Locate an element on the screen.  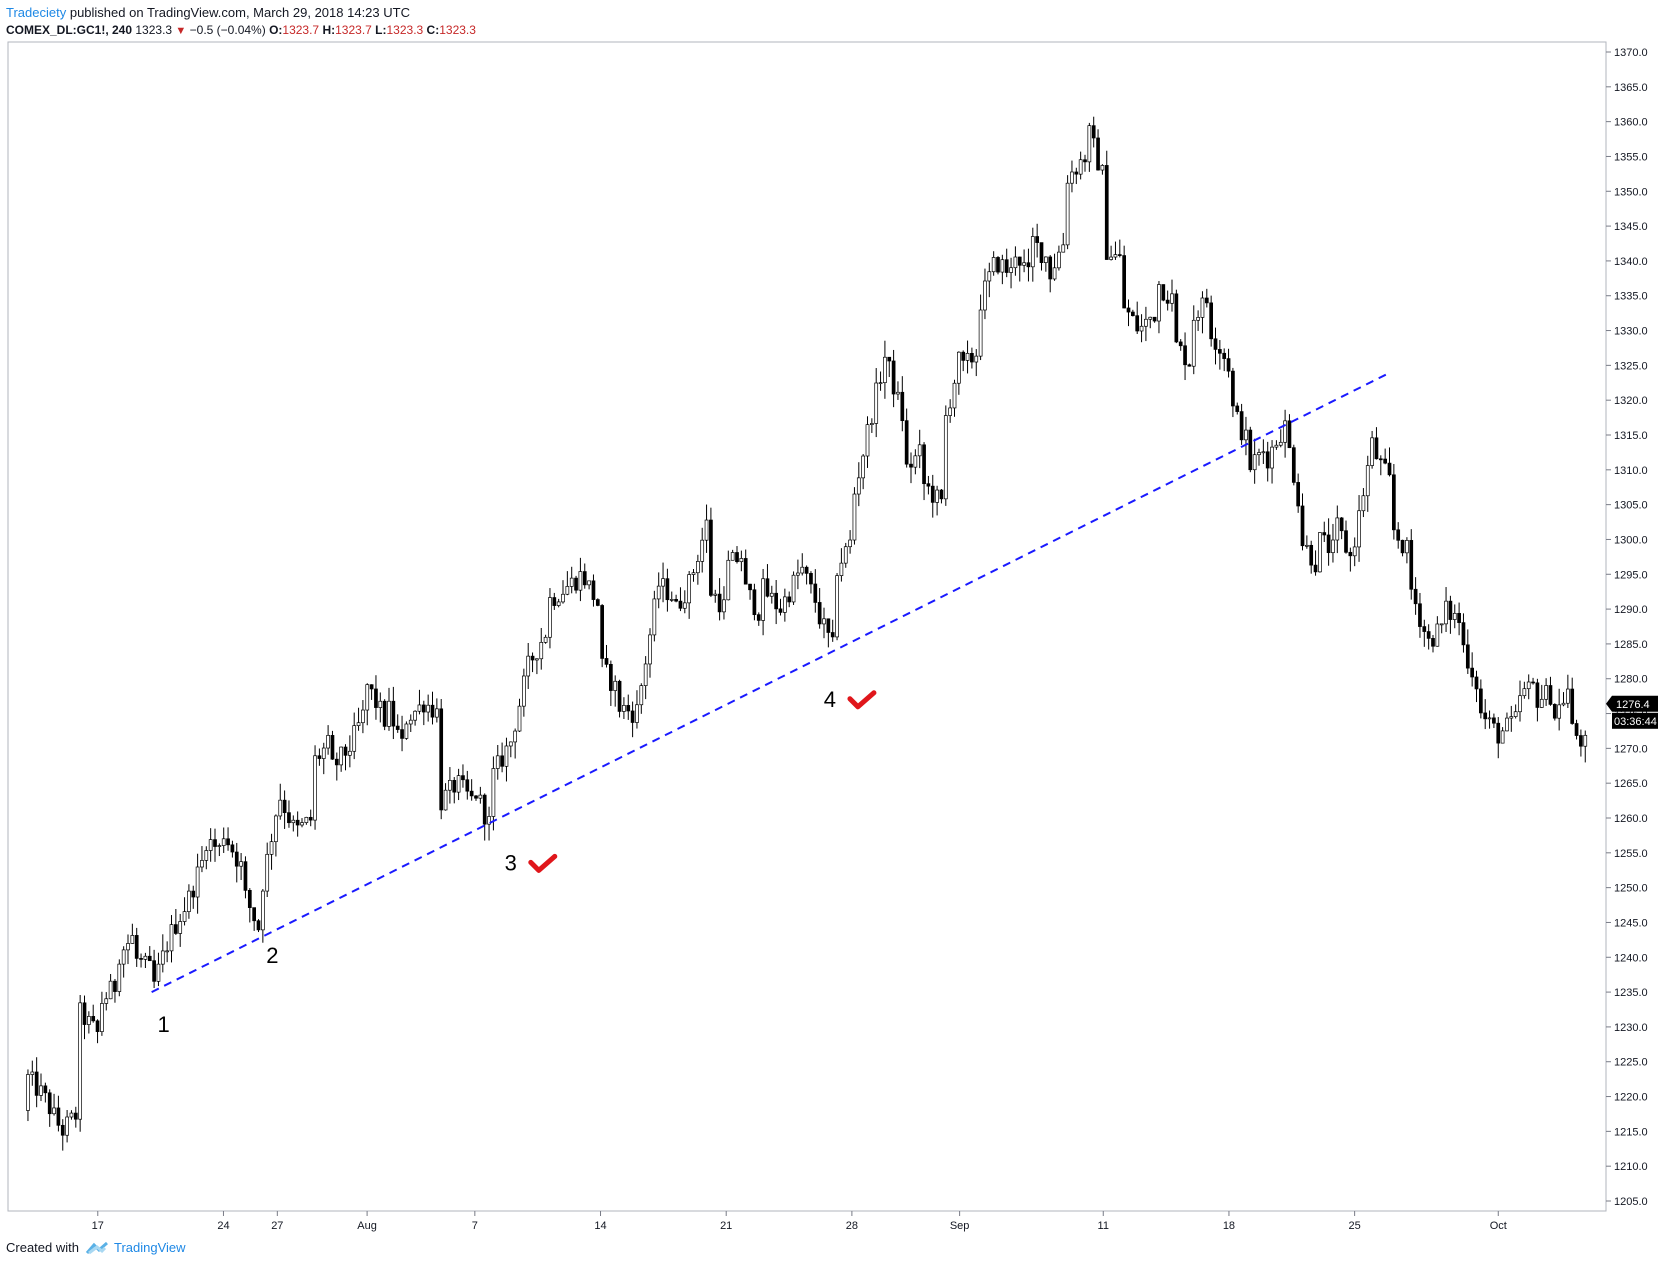
y-tick-label: 1210.0 is located at coordinates (1631, 1167).